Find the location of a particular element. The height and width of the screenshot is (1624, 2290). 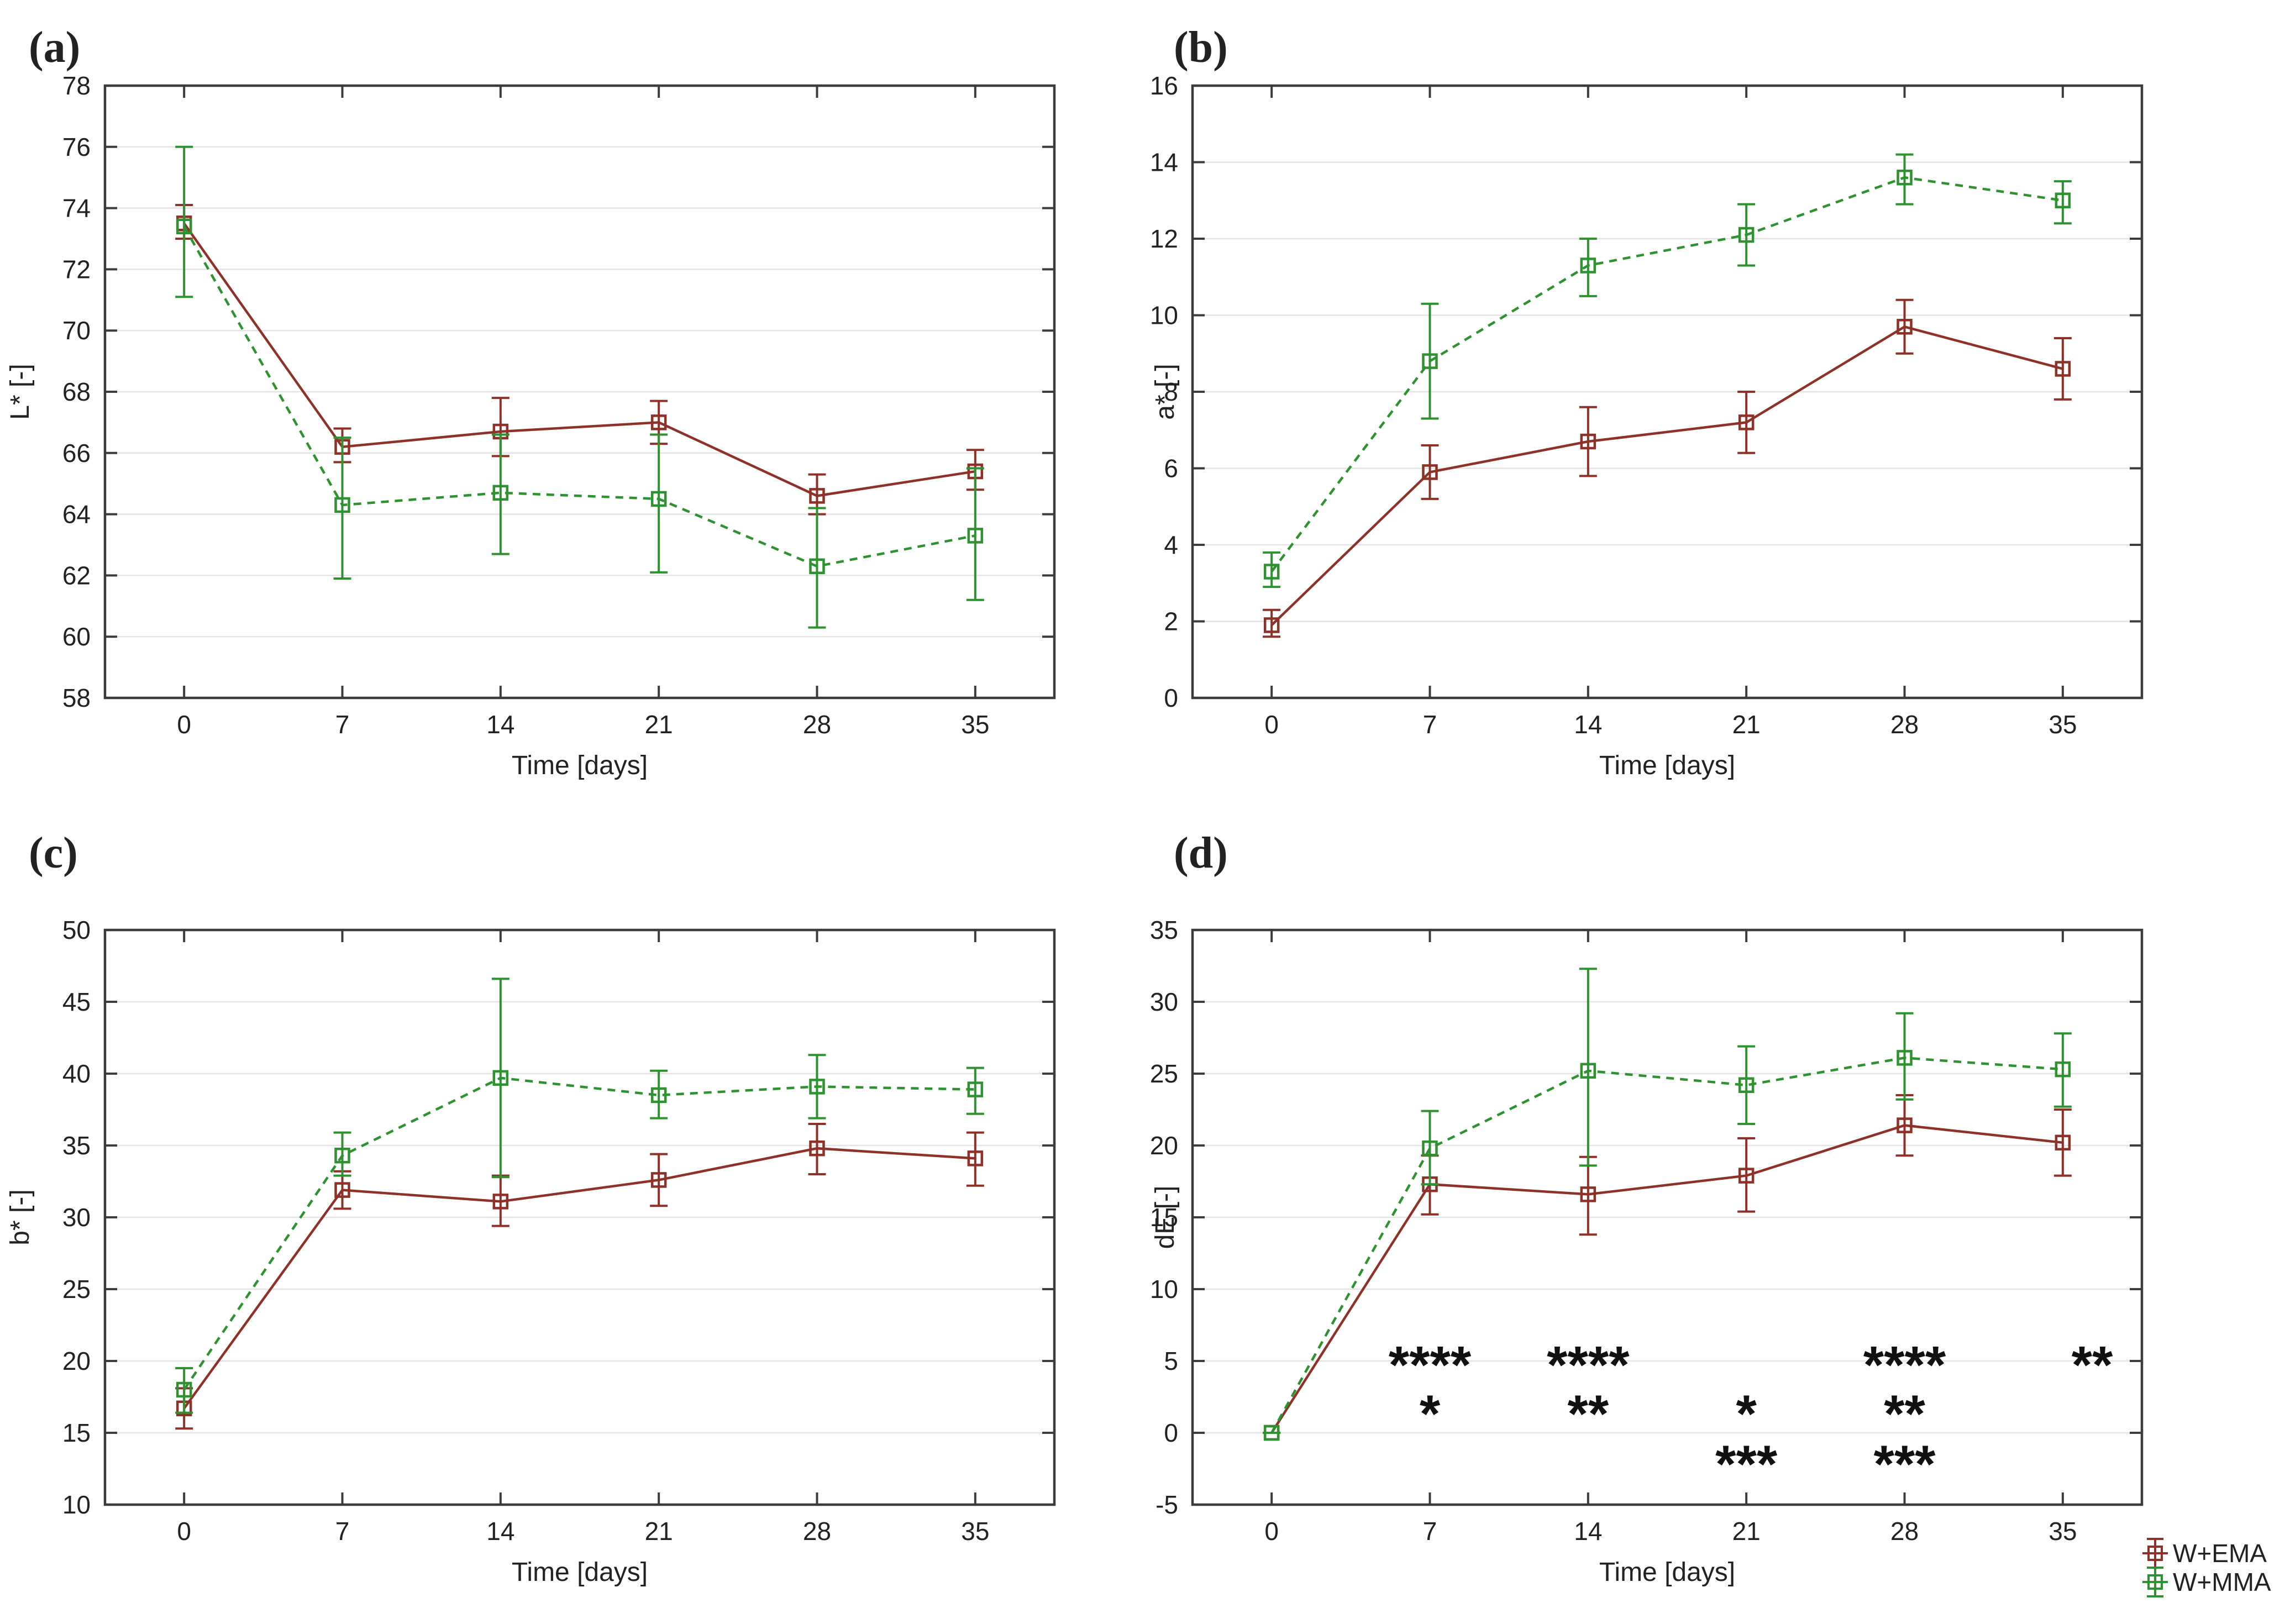

panel-letter: (b) is located at coordinates (1201, 47).